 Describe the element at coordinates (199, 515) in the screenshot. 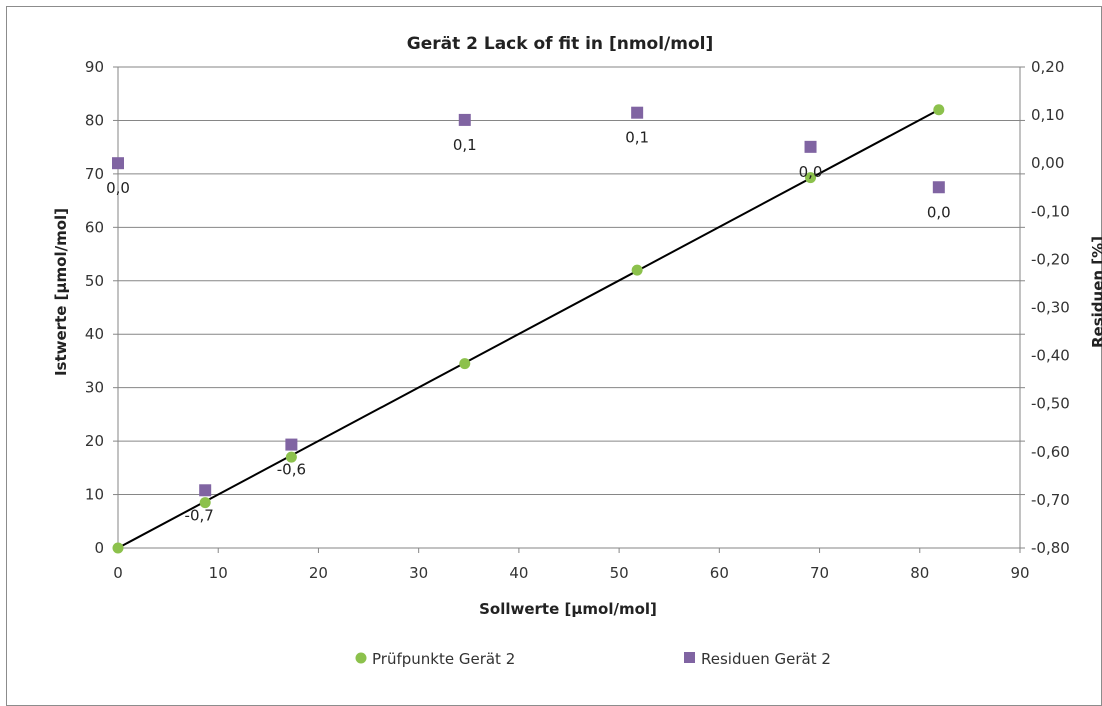

I see `residuum-data-label-1: -0,7` at that location.